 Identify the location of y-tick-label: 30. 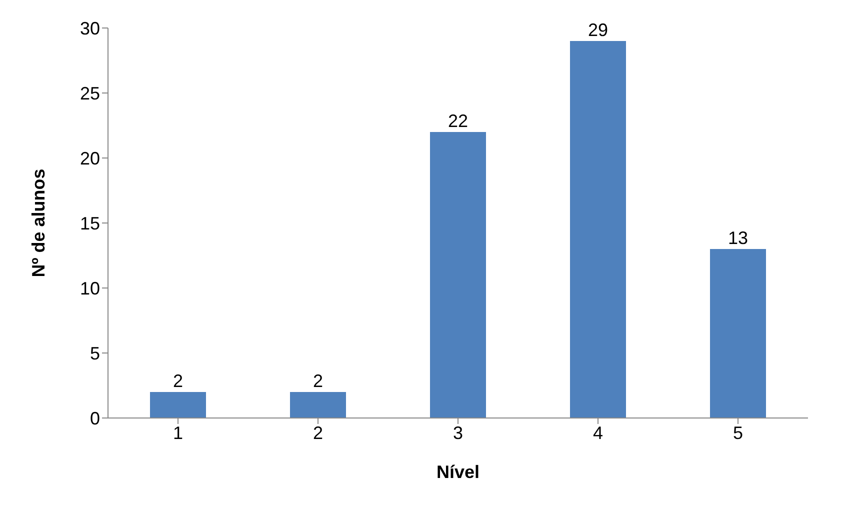
(90, 28).